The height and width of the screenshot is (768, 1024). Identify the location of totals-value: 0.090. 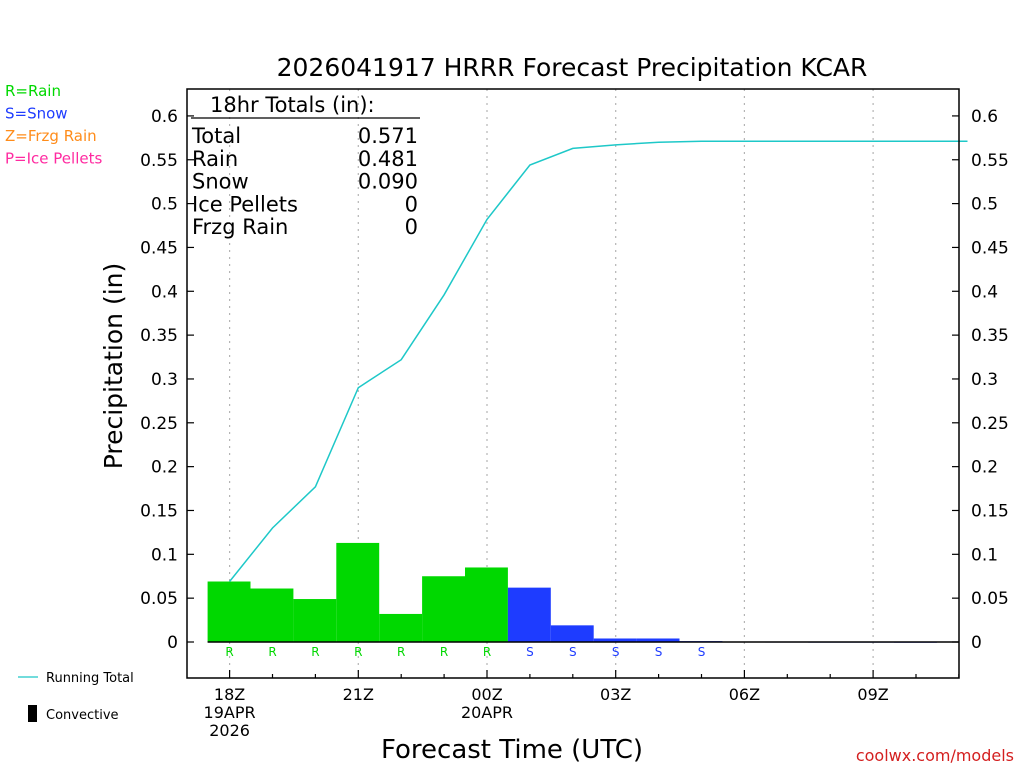
(388, 182).